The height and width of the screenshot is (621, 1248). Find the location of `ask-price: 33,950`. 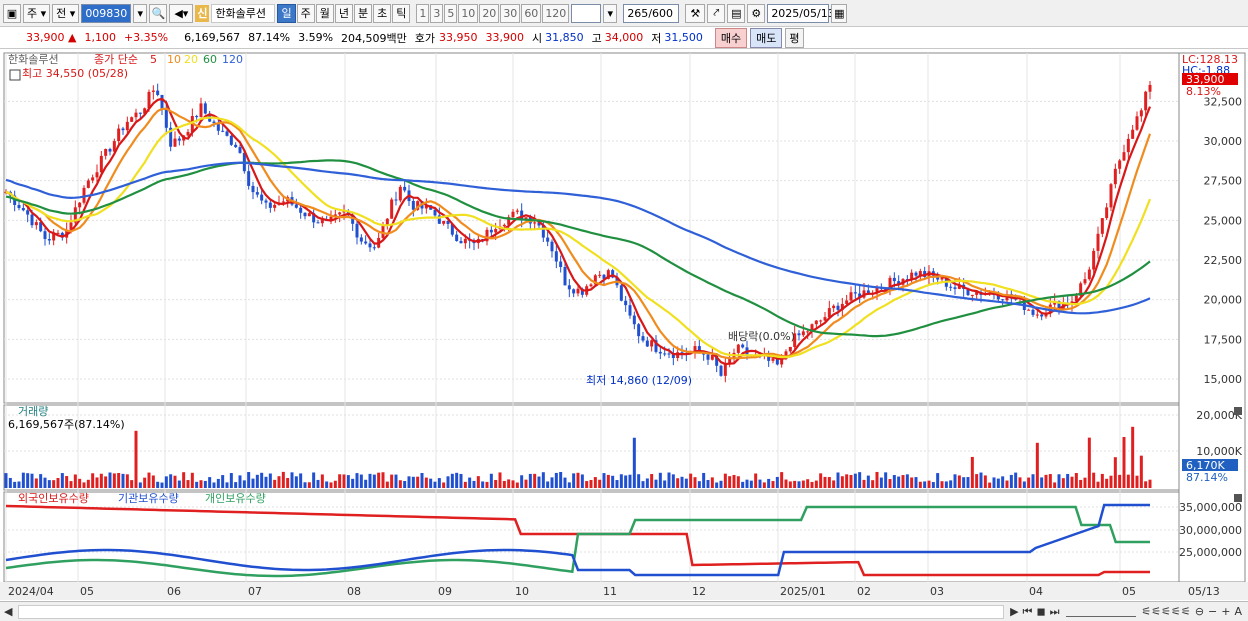

ask-price: 33,950 is located at coordinates (458, 37).